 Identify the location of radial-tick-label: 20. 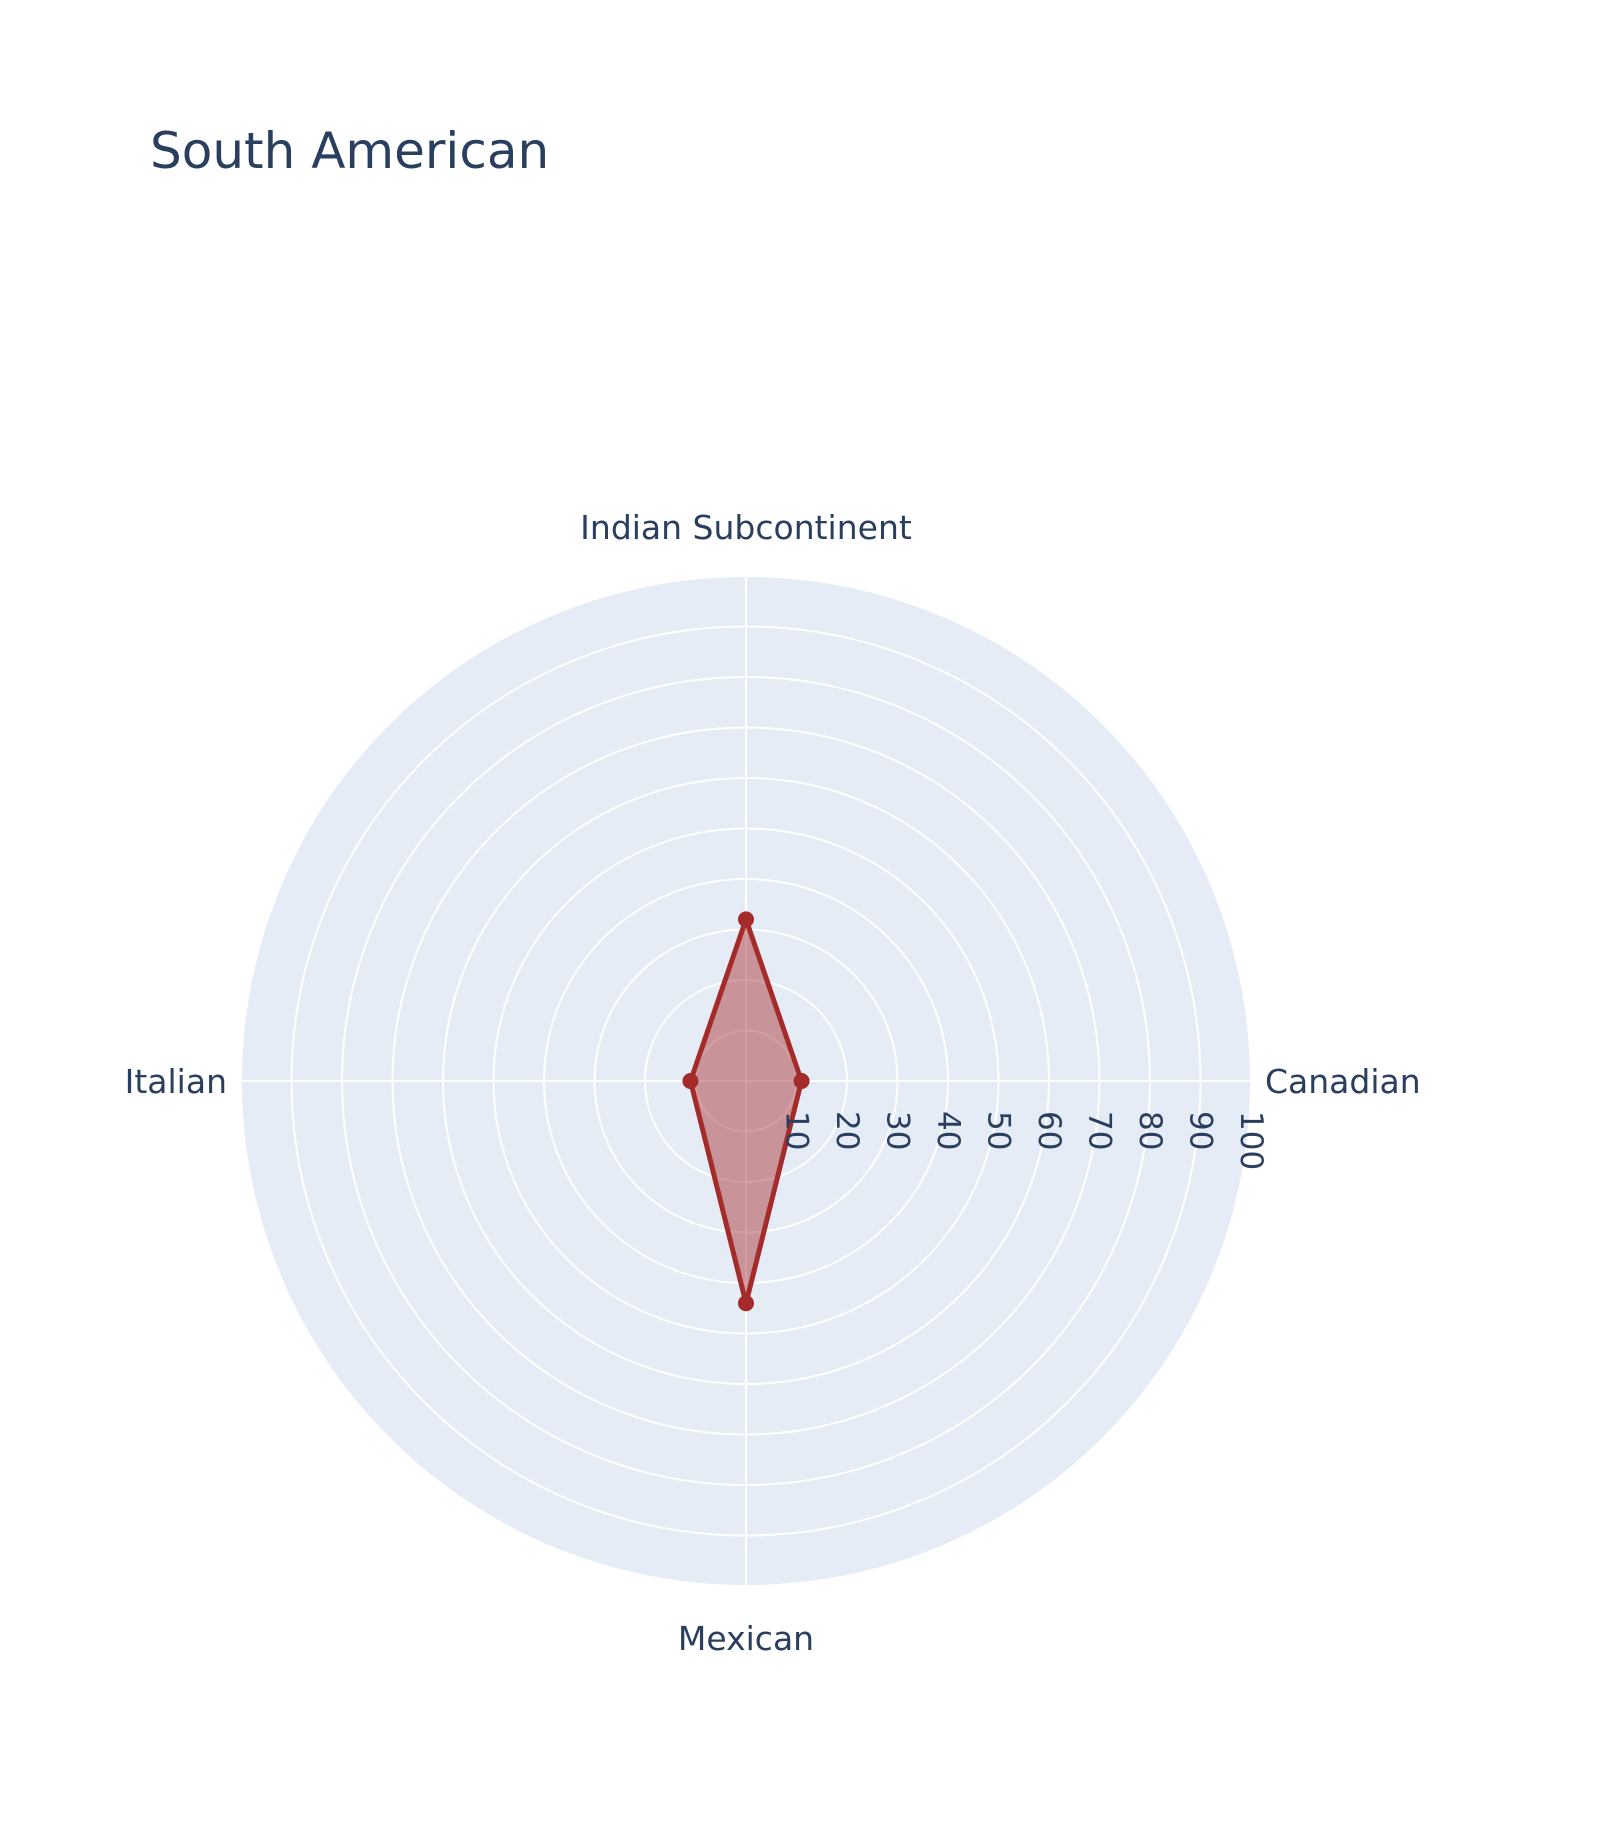
(847, 1130).